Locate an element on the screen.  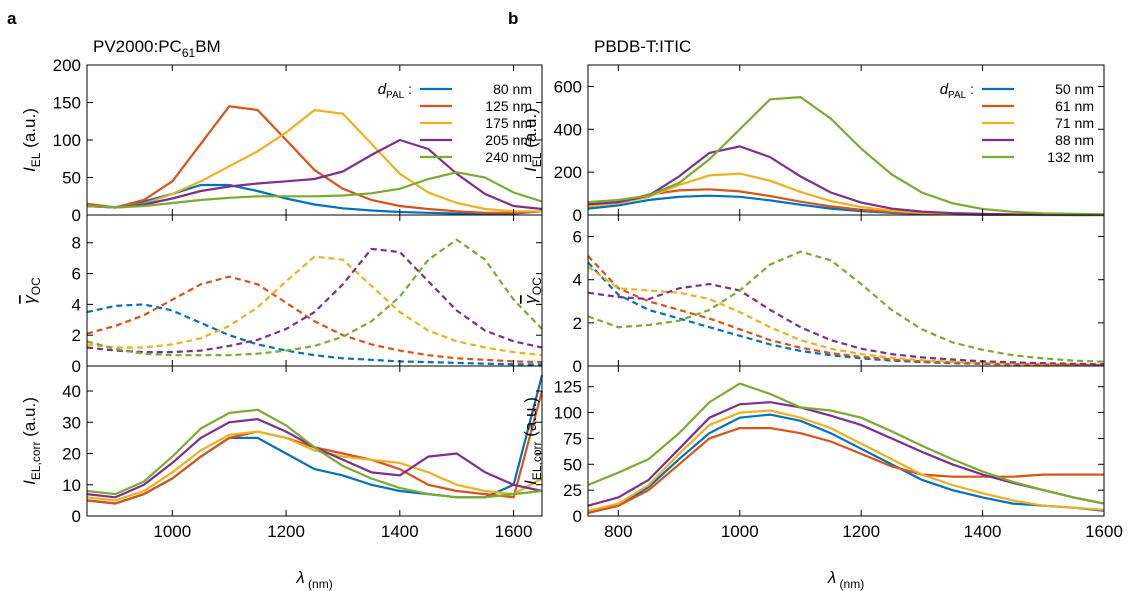
legend-label: 132 nm is located at coordinates (1070, 157).